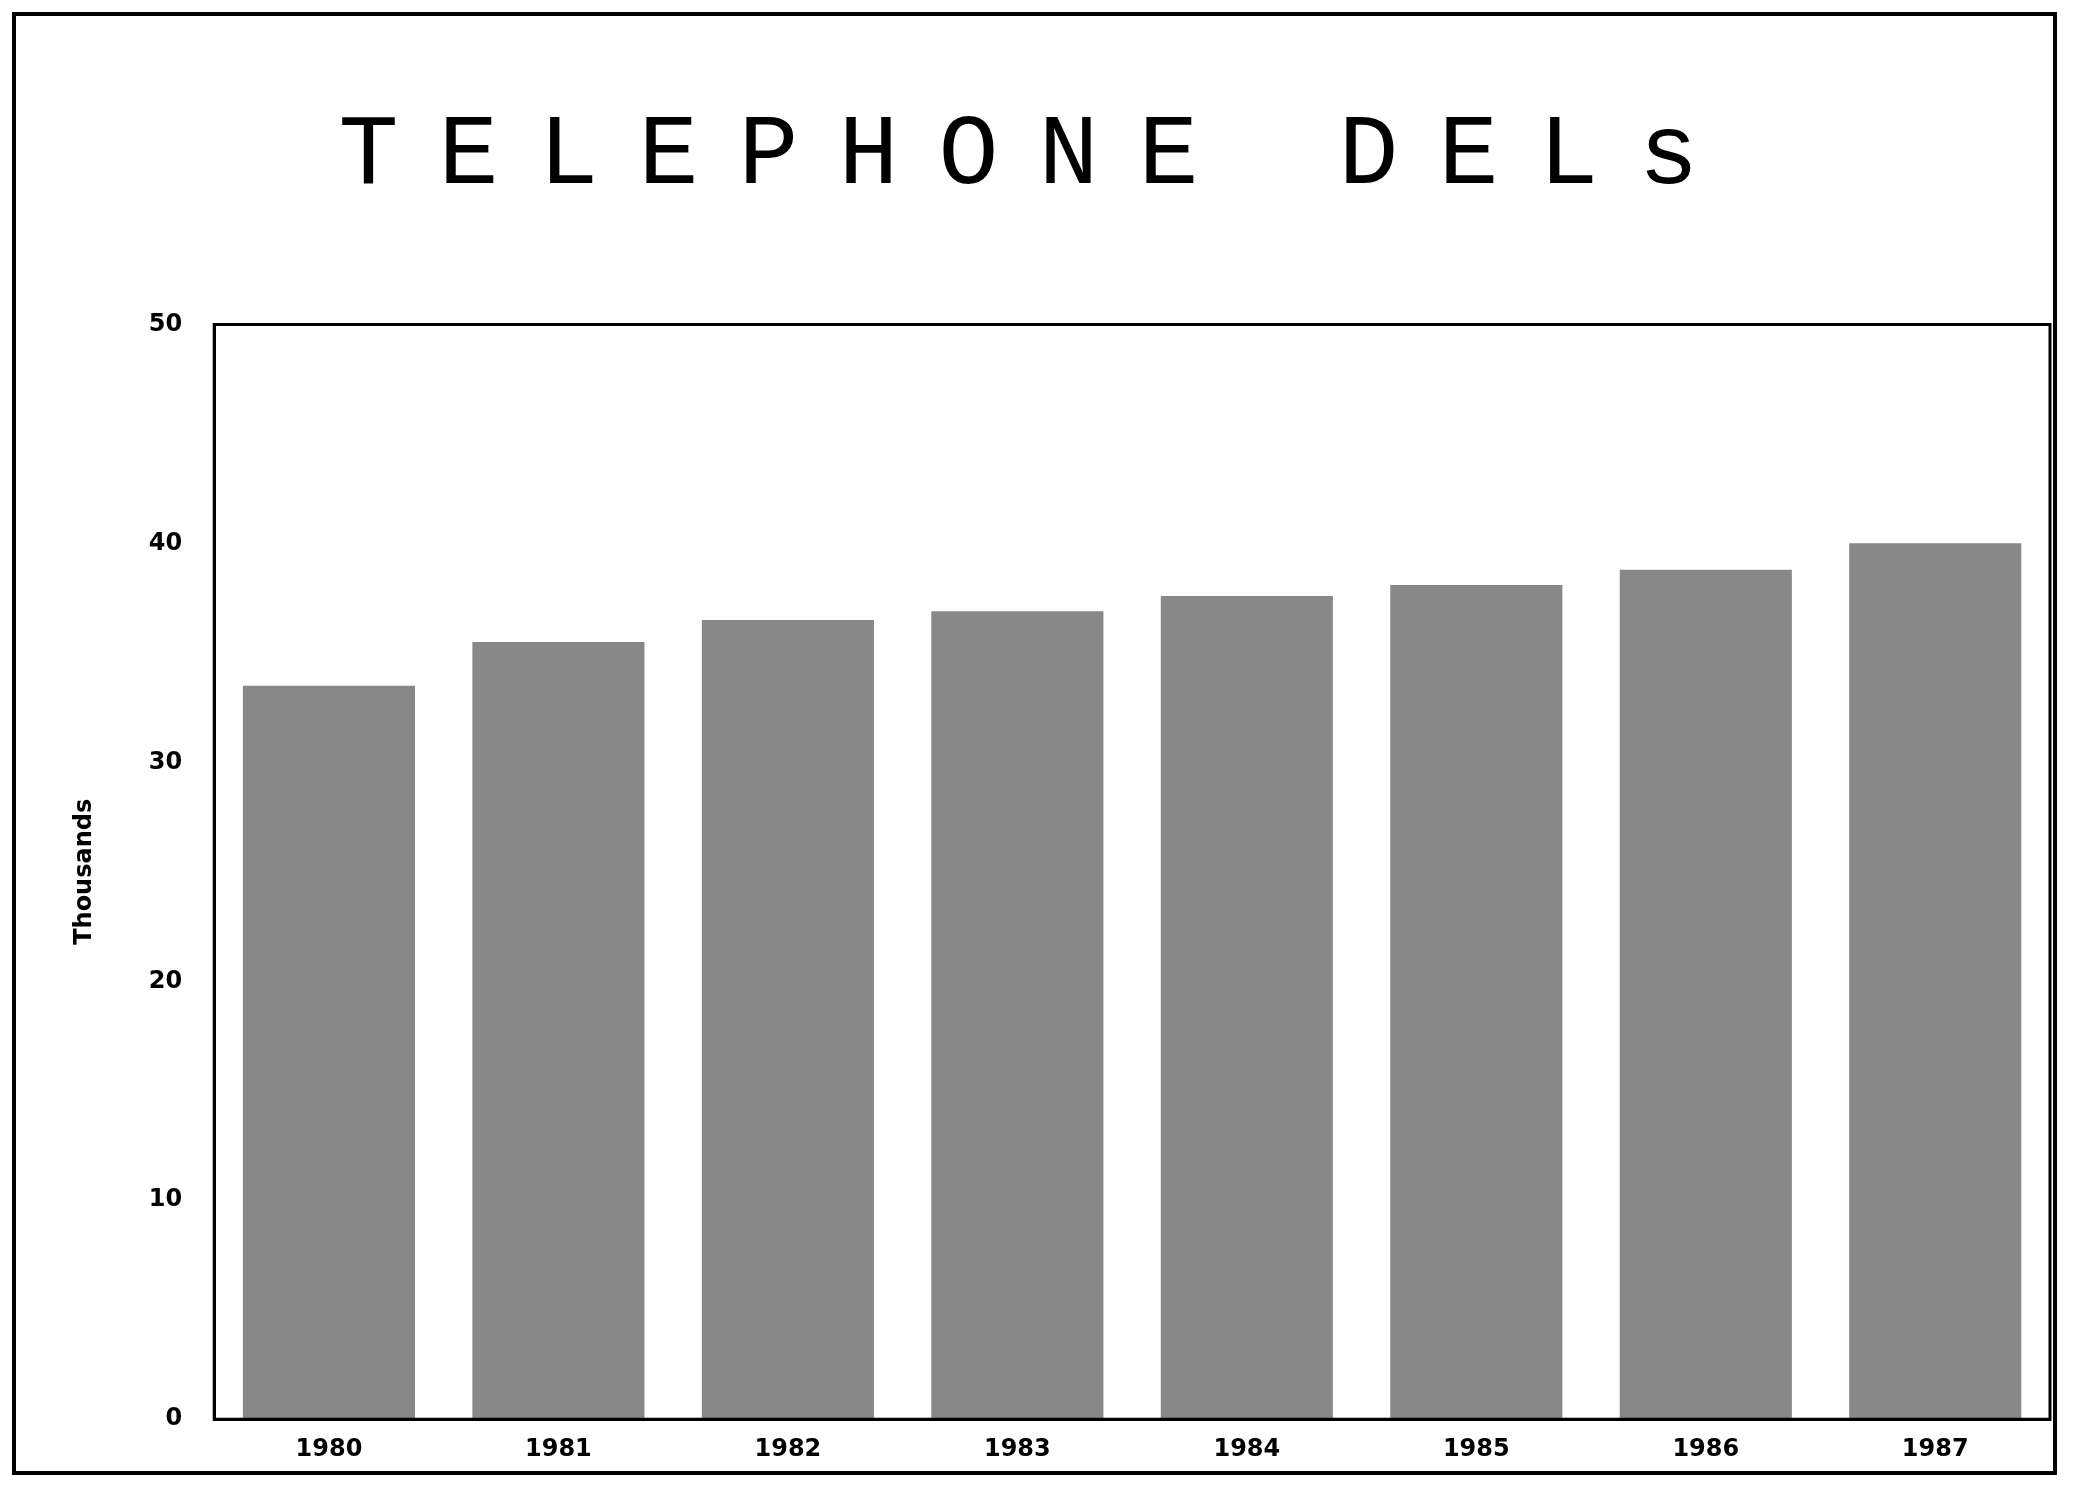  I want to click on x-tick-label: 1981, so click(558, 1447).